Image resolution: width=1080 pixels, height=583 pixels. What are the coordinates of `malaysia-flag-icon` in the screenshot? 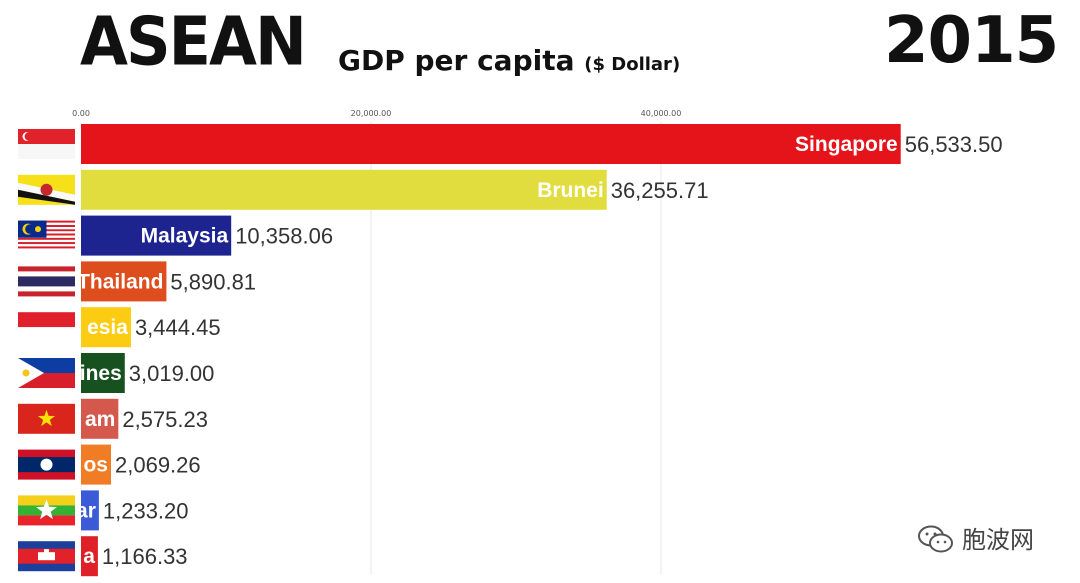 It's located at (46, 235).